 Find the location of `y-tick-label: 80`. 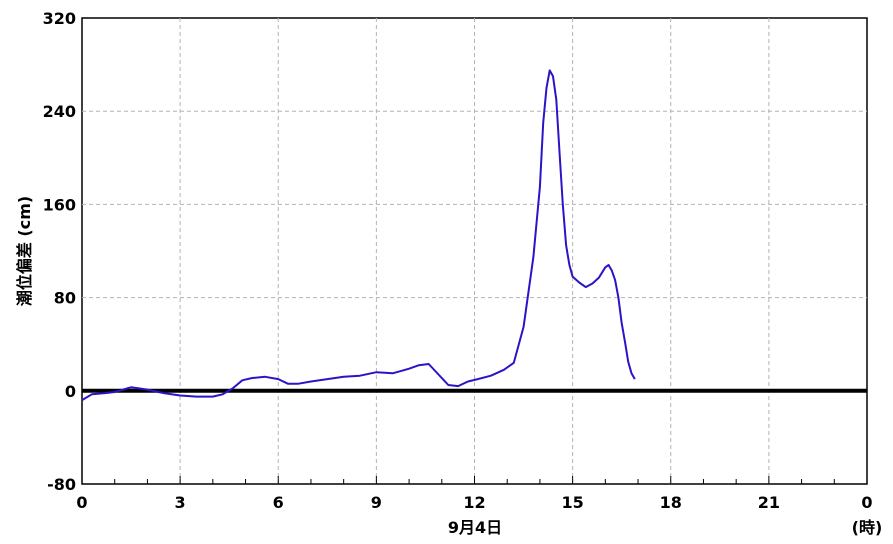

y-tick-label: 80 is located at coordinates (65, 298).